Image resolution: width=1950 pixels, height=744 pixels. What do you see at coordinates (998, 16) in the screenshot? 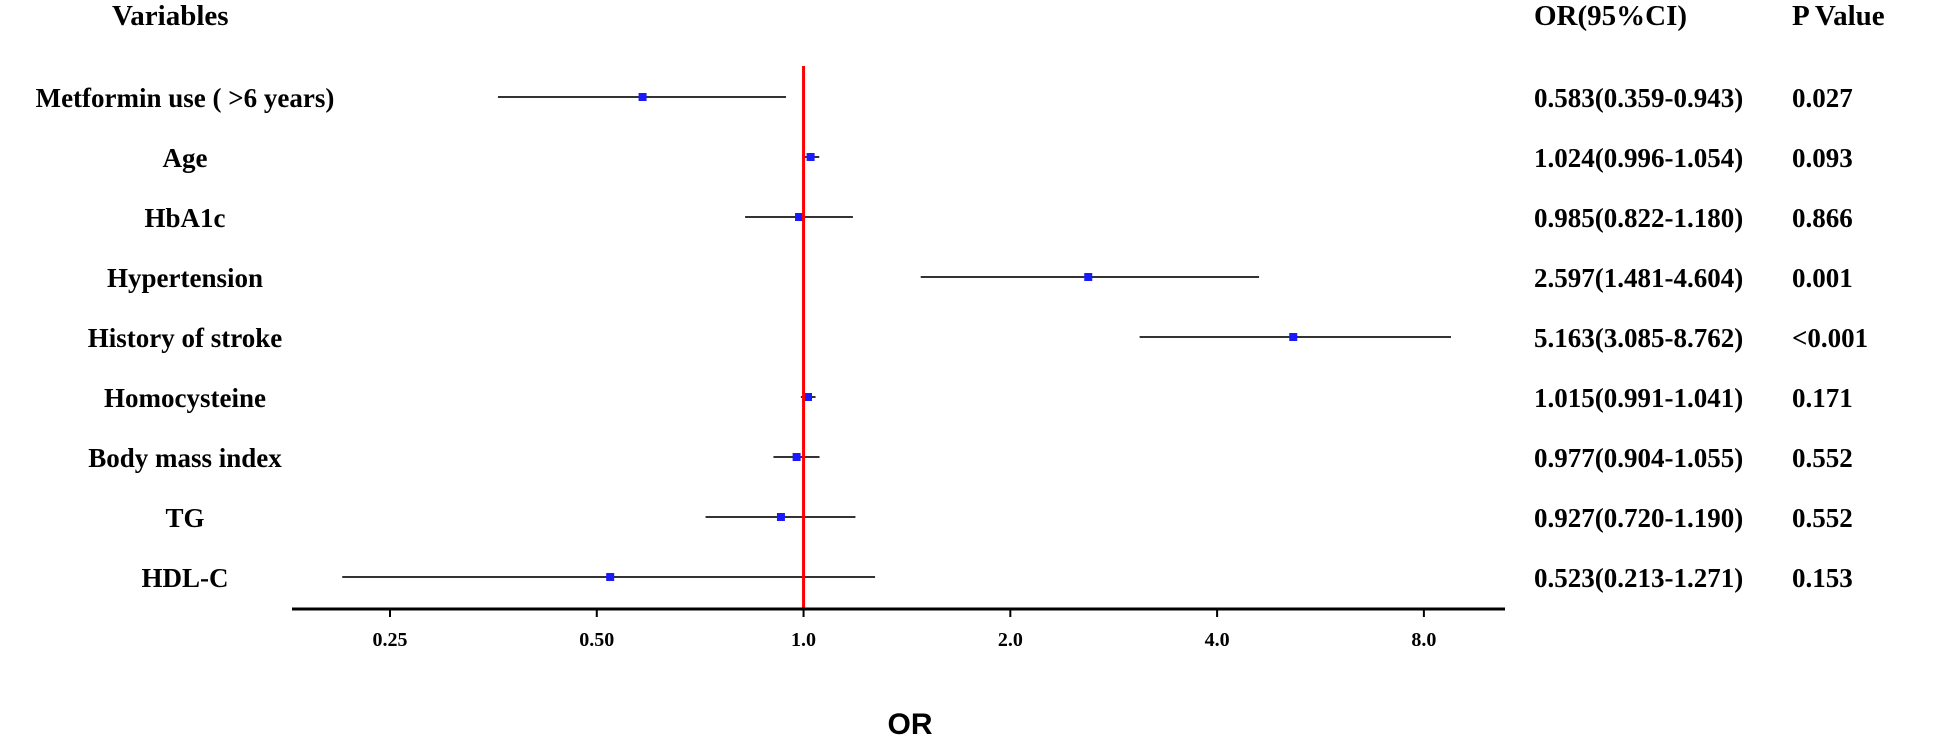
I see `table-headers: Variables OR(95%CI) P Value` at bounding box center [998, 16].